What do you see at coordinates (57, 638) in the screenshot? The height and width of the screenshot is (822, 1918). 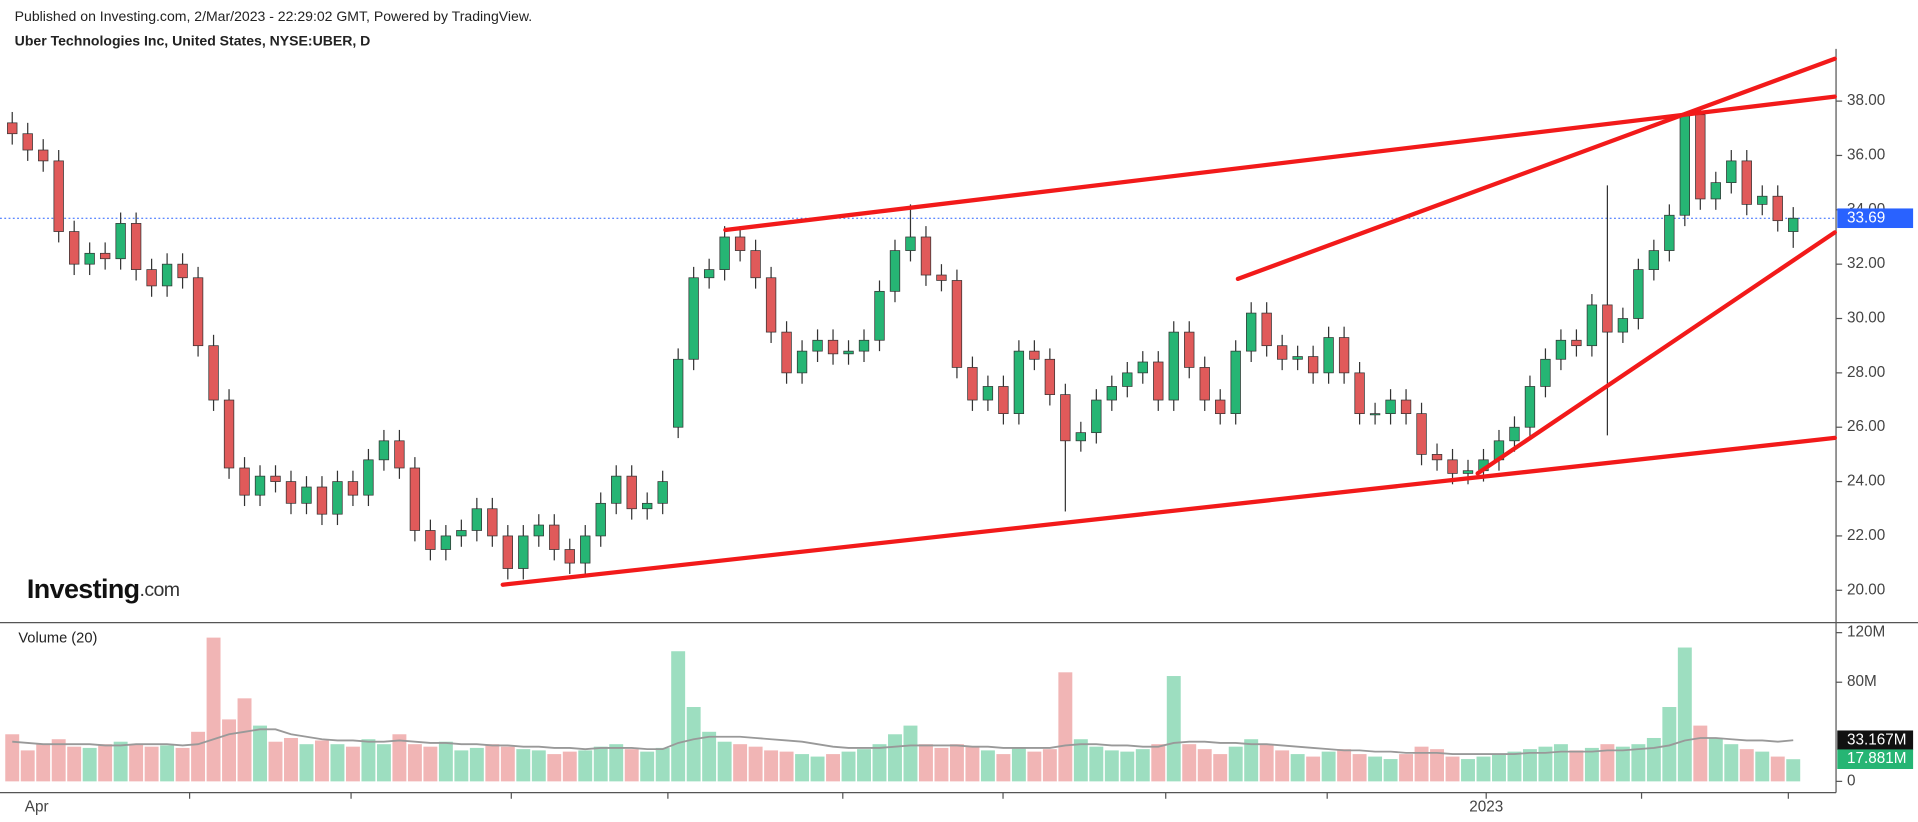 I see `volume-title: Volume (20)` at bounding box center [57, 638].